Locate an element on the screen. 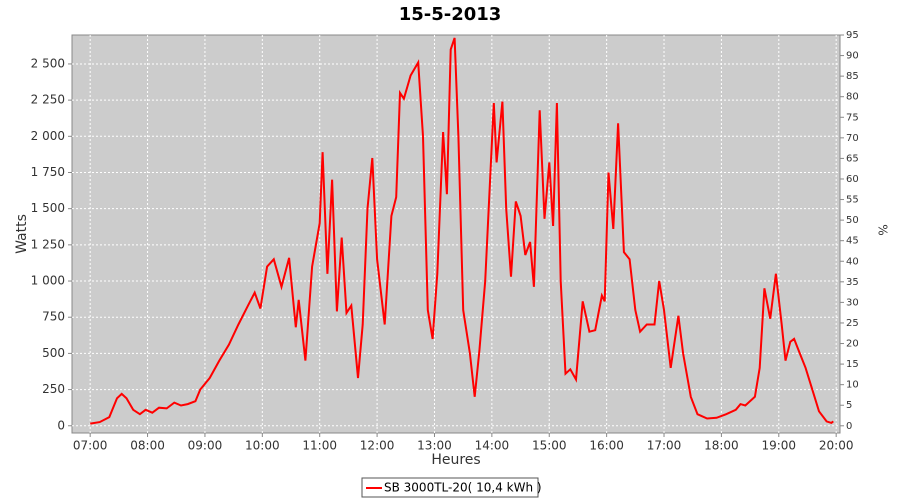  chart-title: 15-5-2013 is located at coordinates (450, 14).